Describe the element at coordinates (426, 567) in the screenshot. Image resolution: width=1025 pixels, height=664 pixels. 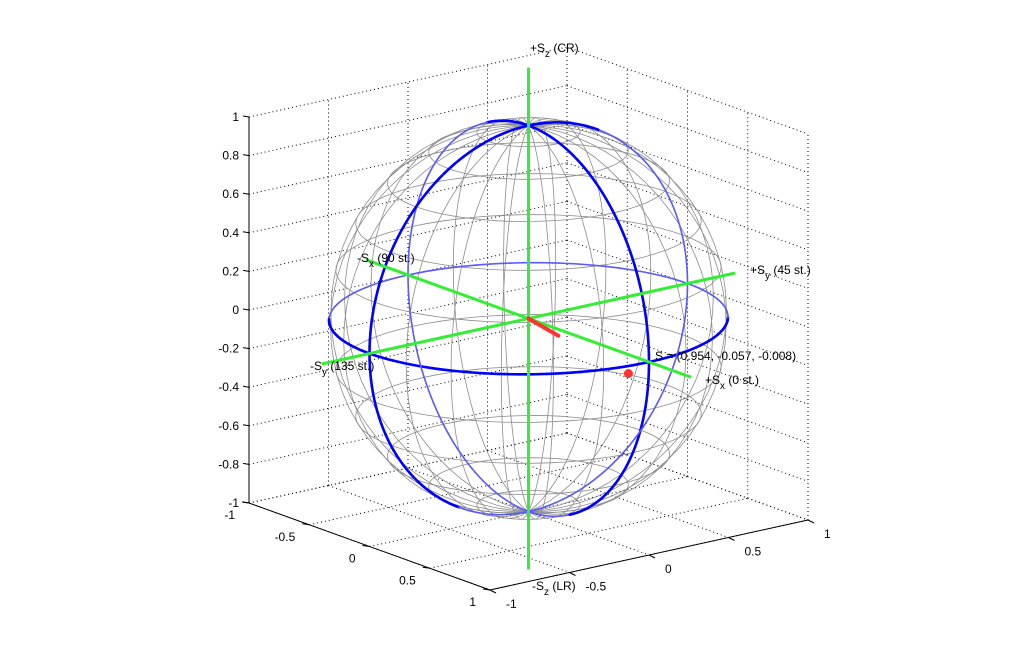
I see `x-tick` at that location.